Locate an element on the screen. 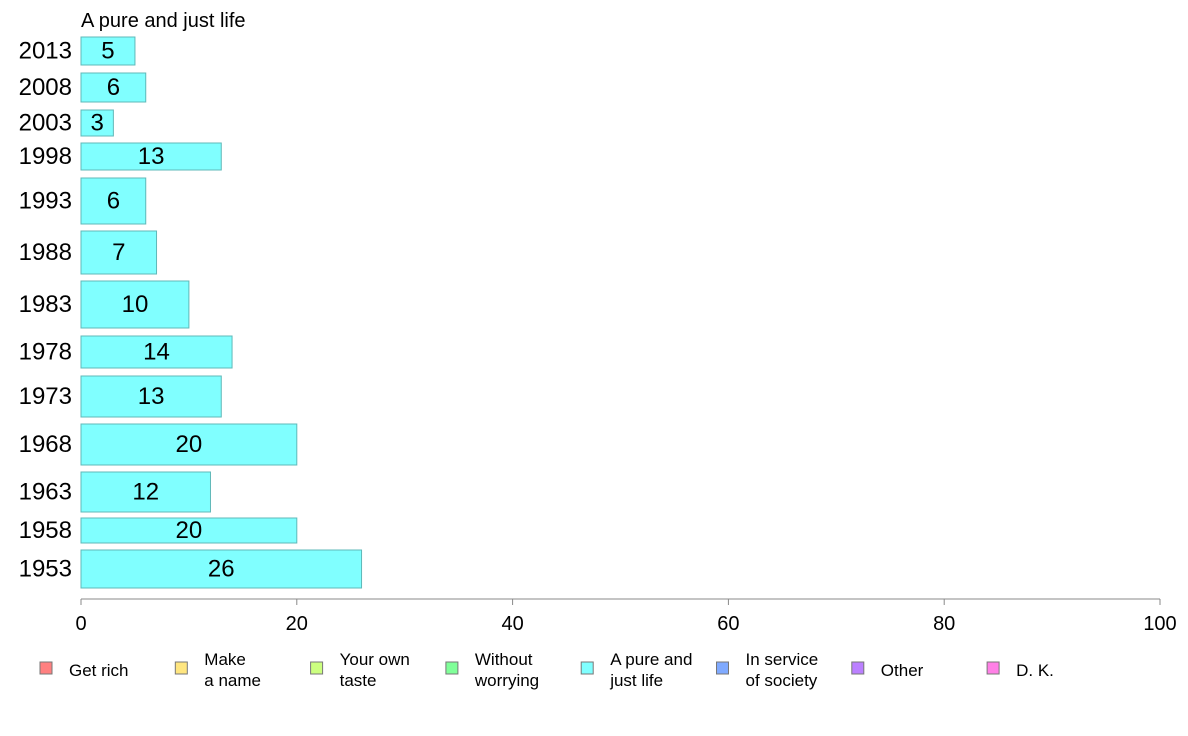 The width and height of the screenshot is (1188, 736). category-label: 1953 is located at coordinates (45, 569).